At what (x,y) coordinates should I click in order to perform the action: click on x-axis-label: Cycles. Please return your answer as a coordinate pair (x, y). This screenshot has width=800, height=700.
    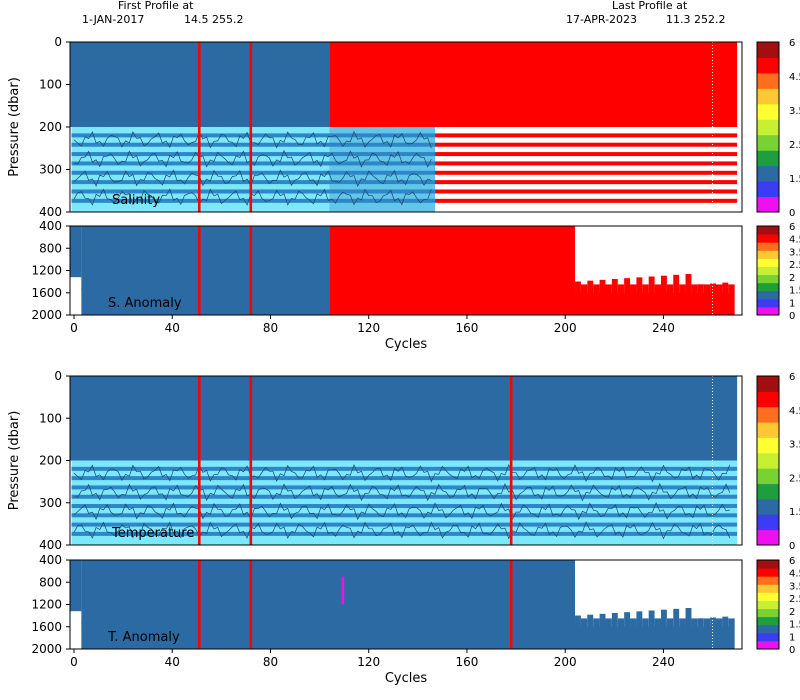
    Looking at the image, I should click on (406, 678).